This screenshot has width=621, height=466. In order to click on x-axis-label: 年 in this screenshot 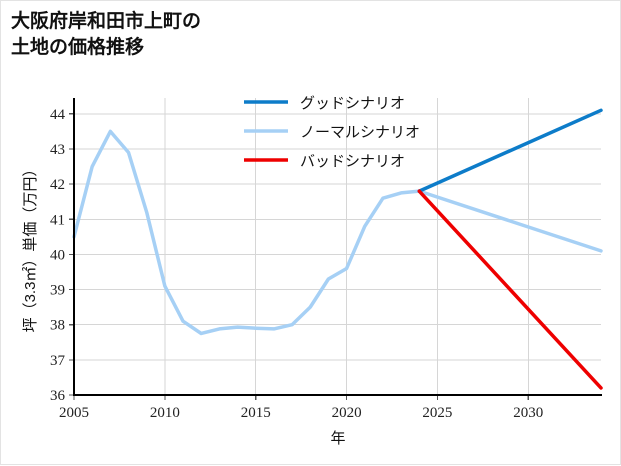, I will do `click(337, 438)`.